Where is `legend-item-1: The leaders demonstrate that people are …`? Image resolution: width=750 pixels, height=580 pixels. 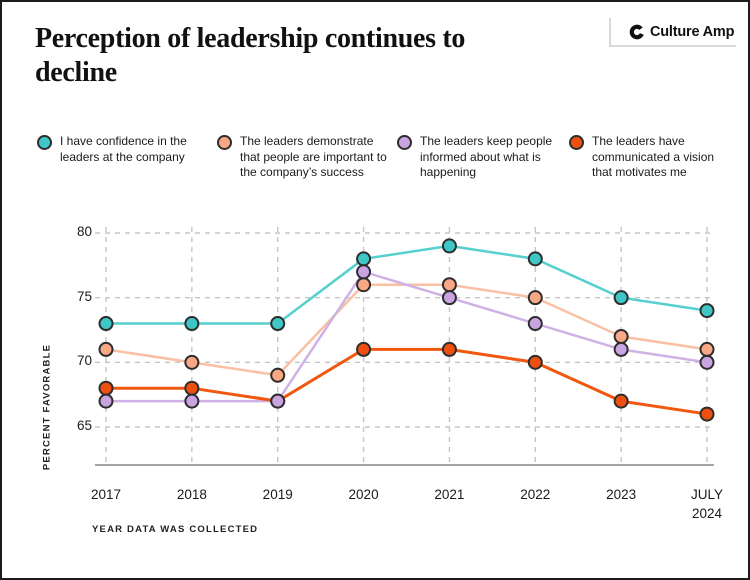 legend-item-1: The leaders demonstrate that people are … is located at coordinates (307, 157).